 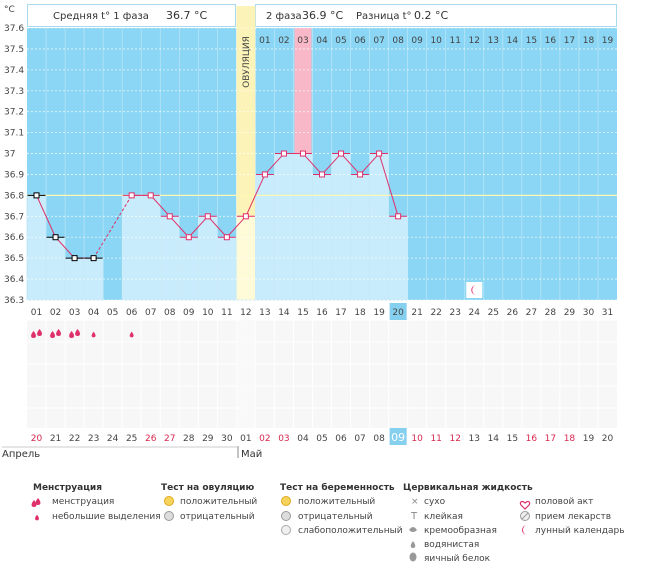 What do you see at coordinates (251, 454) in the screenshot?
I see `month-label: Май` at bounding box center [251, 454].